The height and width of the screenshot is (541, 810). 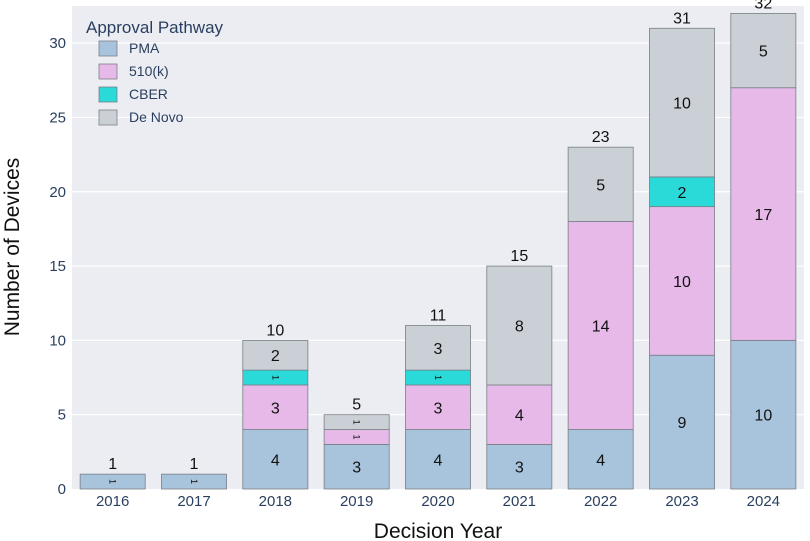 What do you see at coordinates (763, 6) in the screenshot?
I see `bar-total-label: 32` at bounding box center [763, 6].